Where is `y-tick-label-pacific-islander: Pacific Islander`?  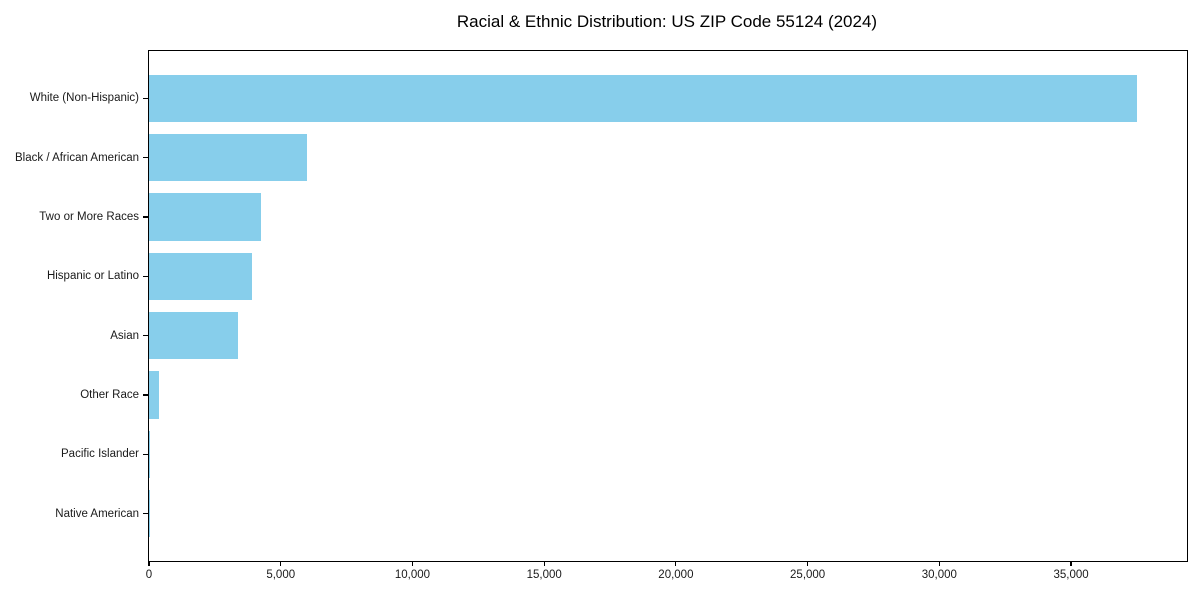 y-tick-label-pacific-islander: Pacific Islander is located at coordinates (100, 454).